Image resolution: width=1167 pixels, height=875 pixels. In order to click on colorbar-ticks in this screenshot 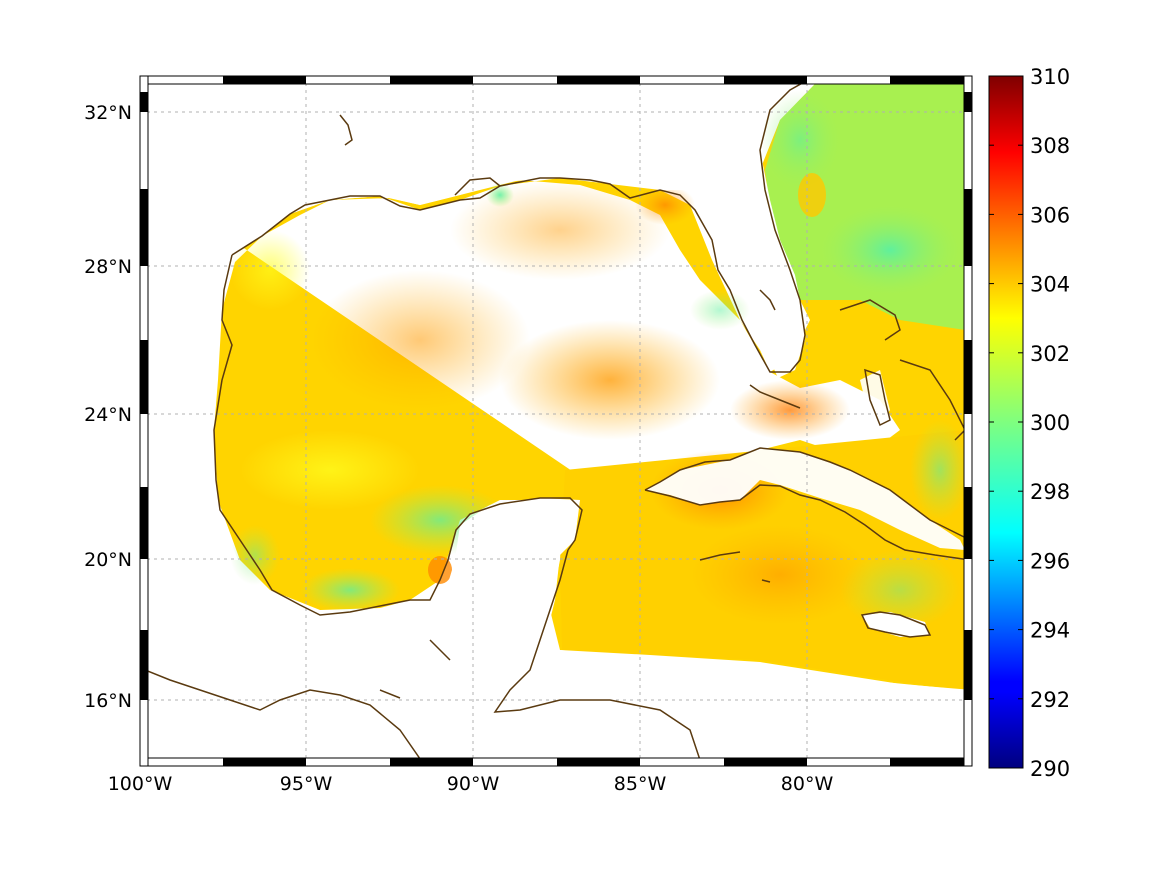, I will do `click(1006, 422)`.